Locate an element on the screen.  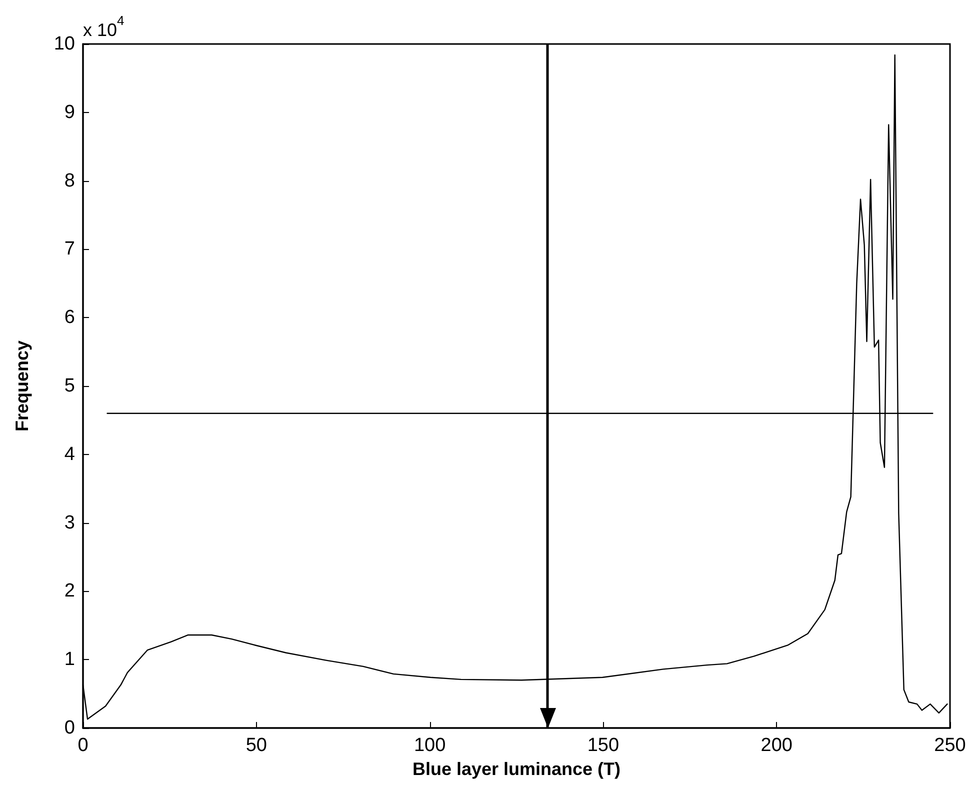
x-axis-title: Blue layer luminance (T) is located at coordinates (516, 769).